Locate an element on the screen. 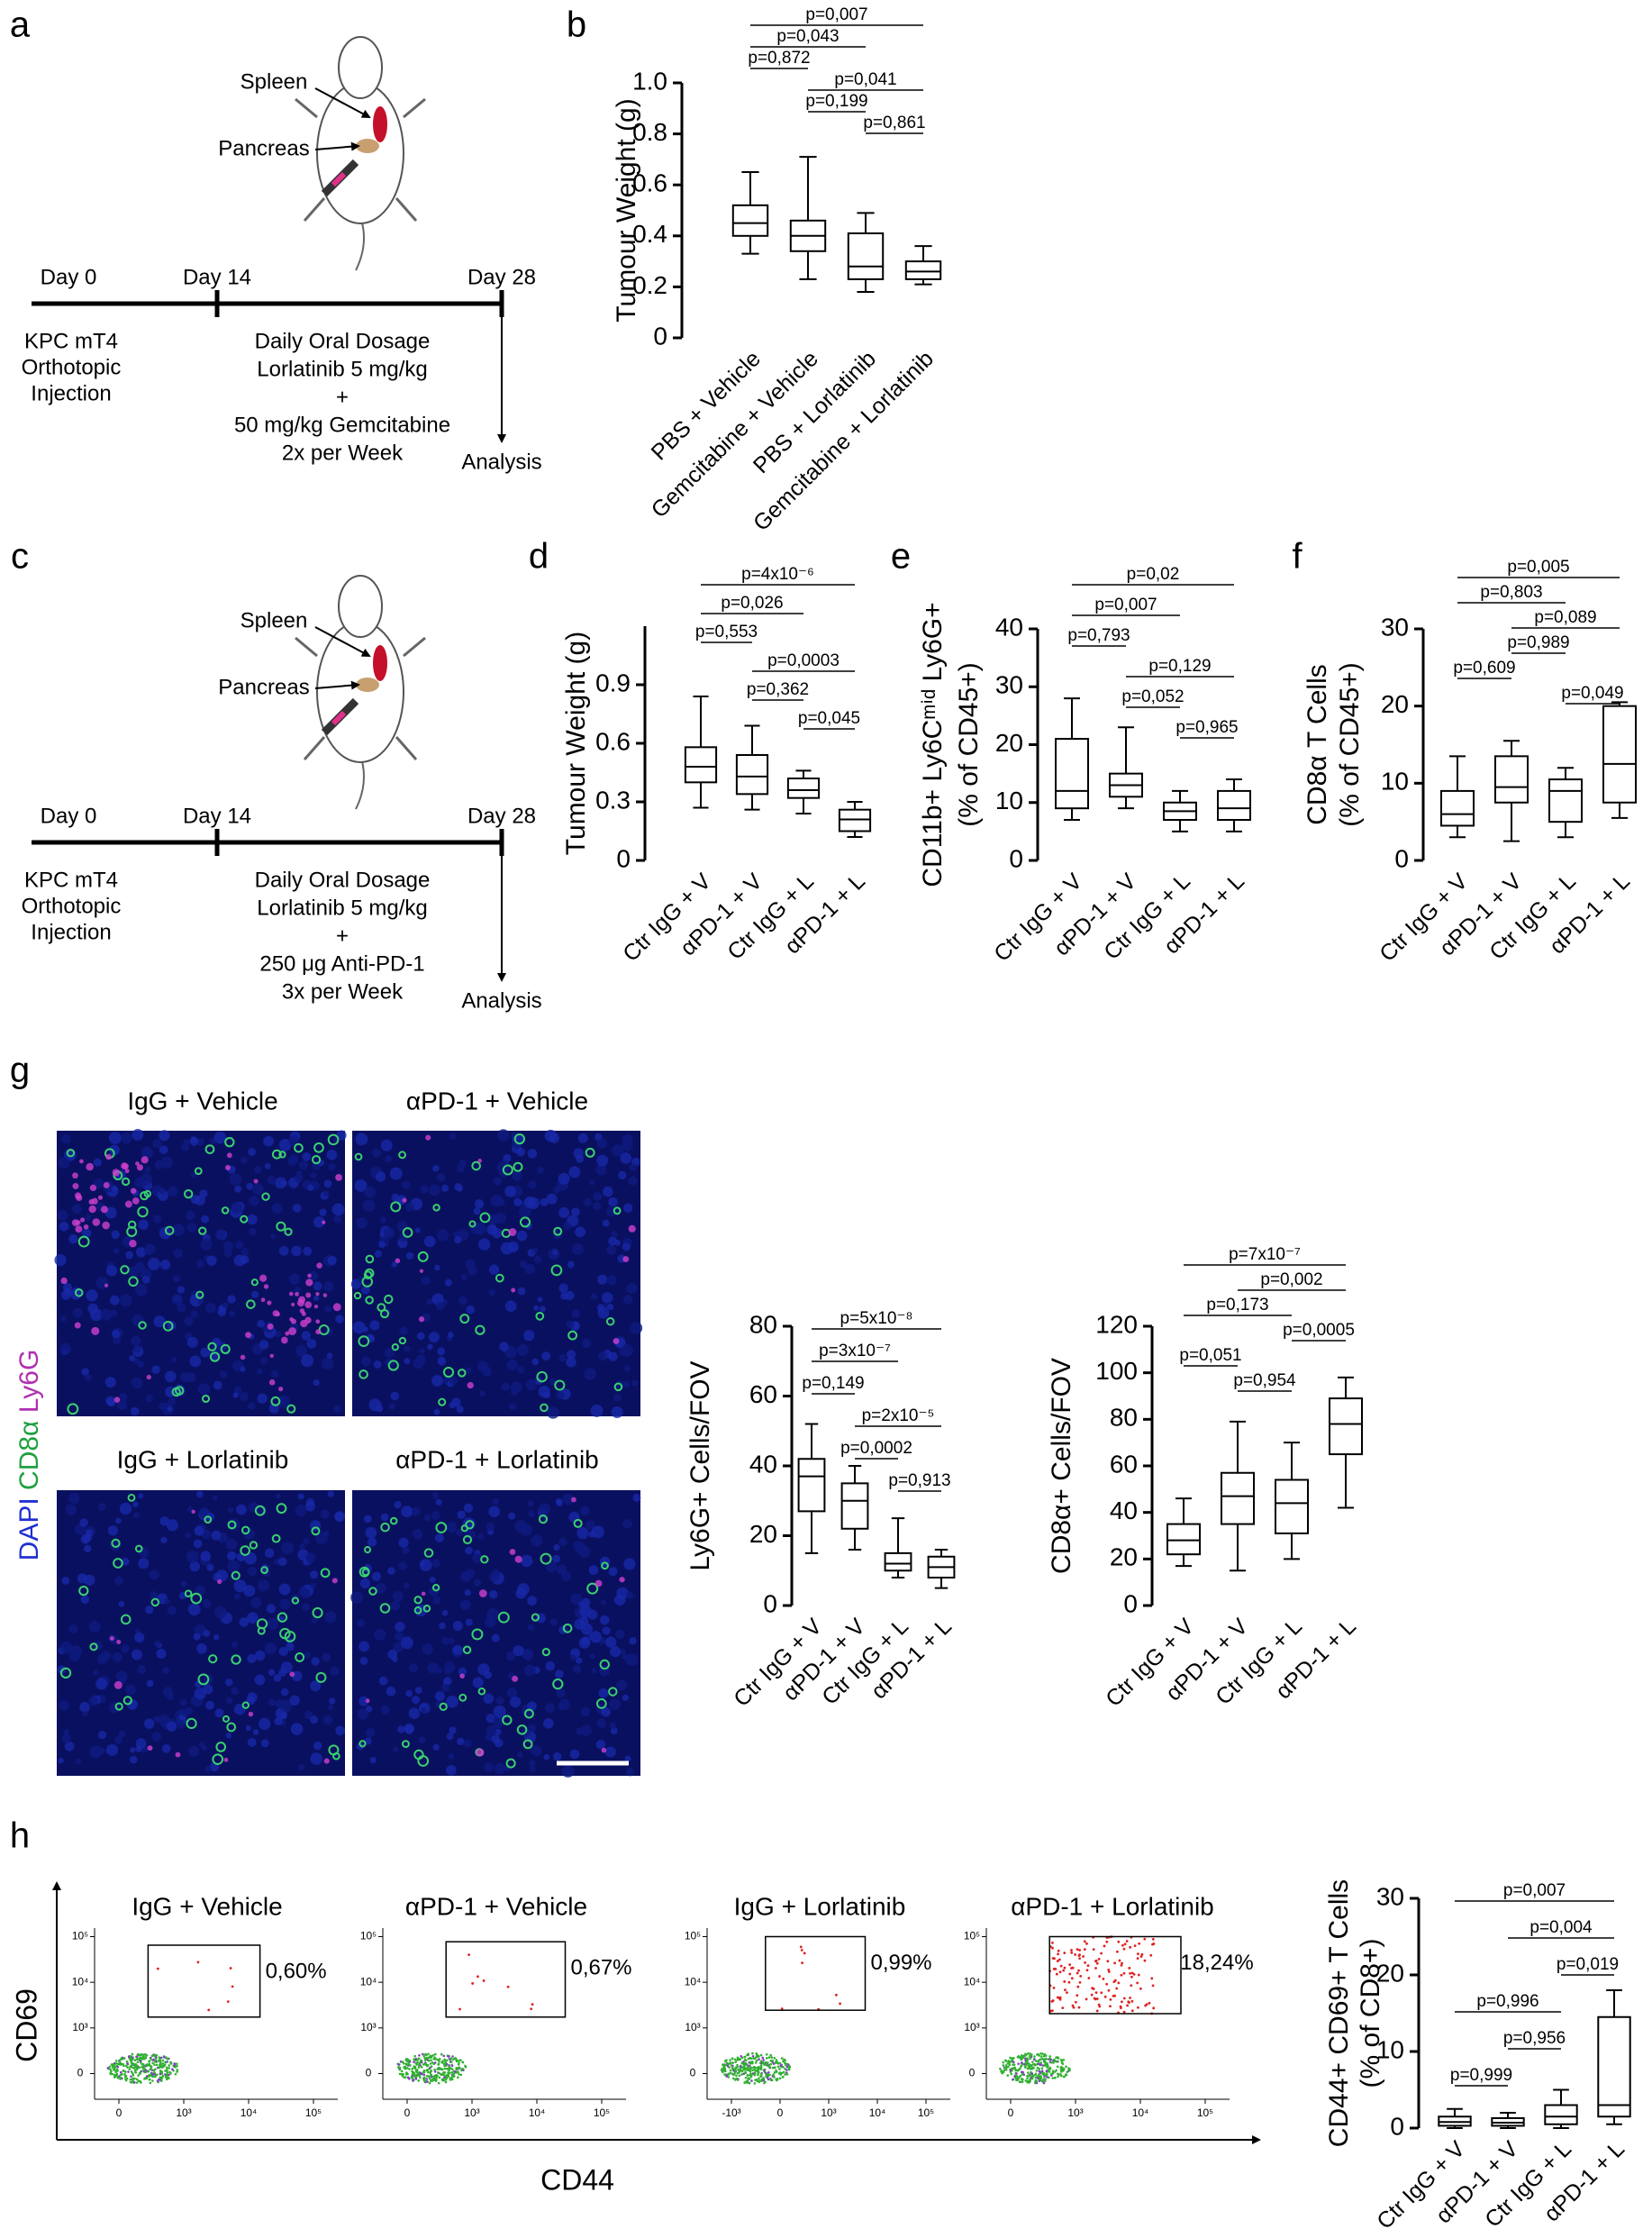  y-tick-label: 0.8 is located at coordinates (649, 132).